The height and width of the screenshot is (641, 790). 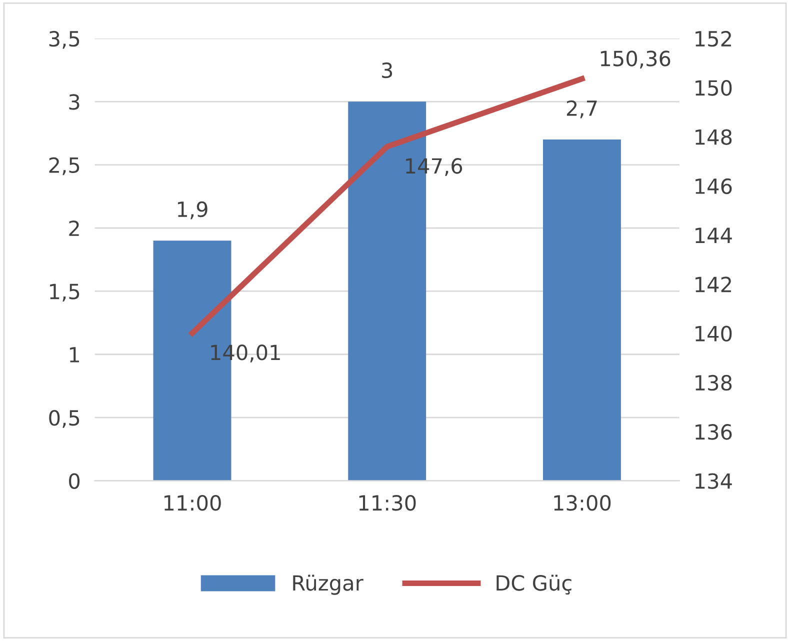 What do you see at coordinates (64, 419) in the screenshot?
I see `y-tick-label: 0,5` at bounding box center [64, 419].